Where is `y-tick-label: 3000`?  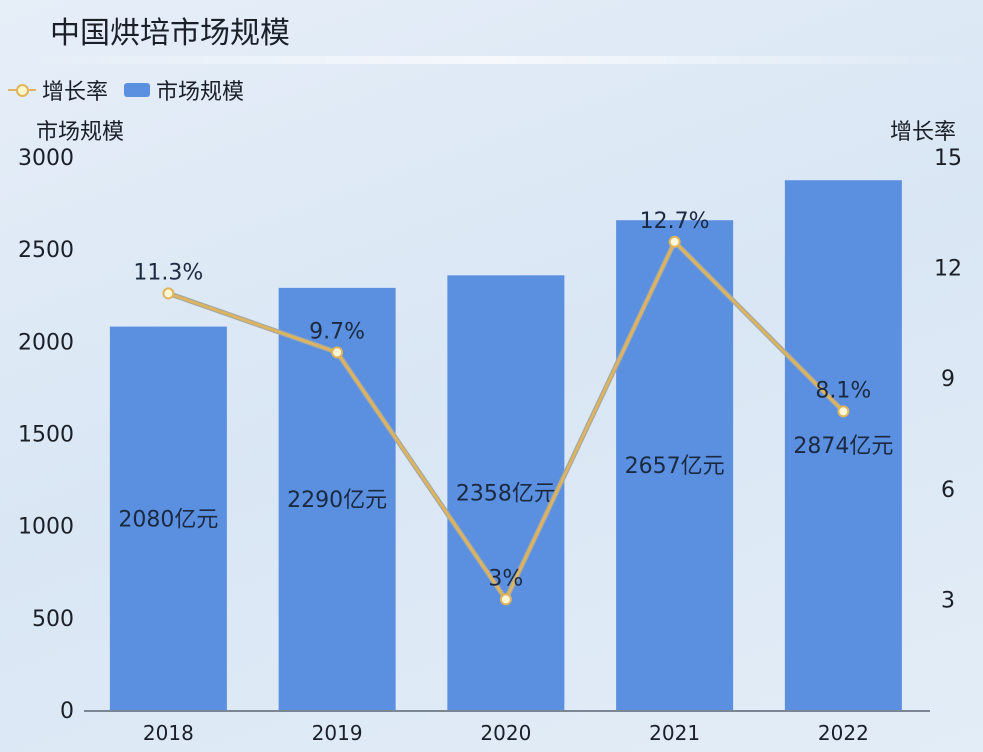
y-tick-label: 3000 is located at coordinates (46, 158).